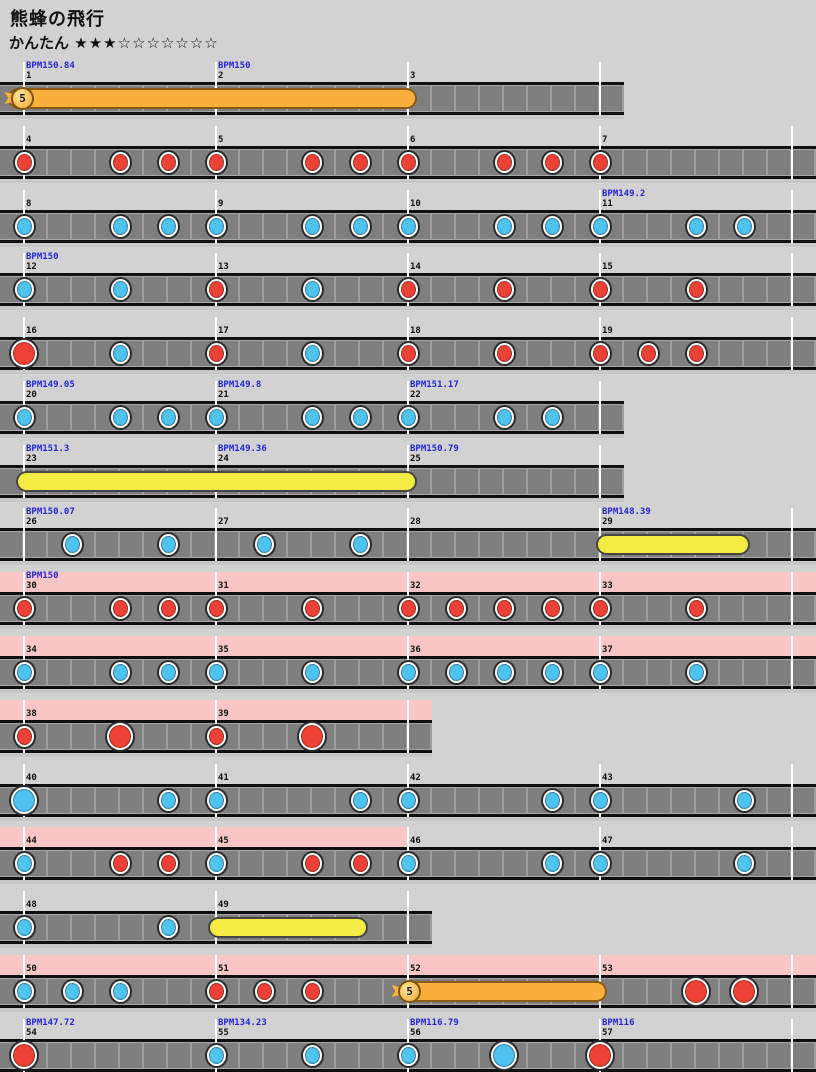 Image resolution: width=816 pixels, height=1072 pixels. What do you see at coordinates (415, 331) in the screenshot?
I see `measure-number: 18` at bounding box center [415, 331].